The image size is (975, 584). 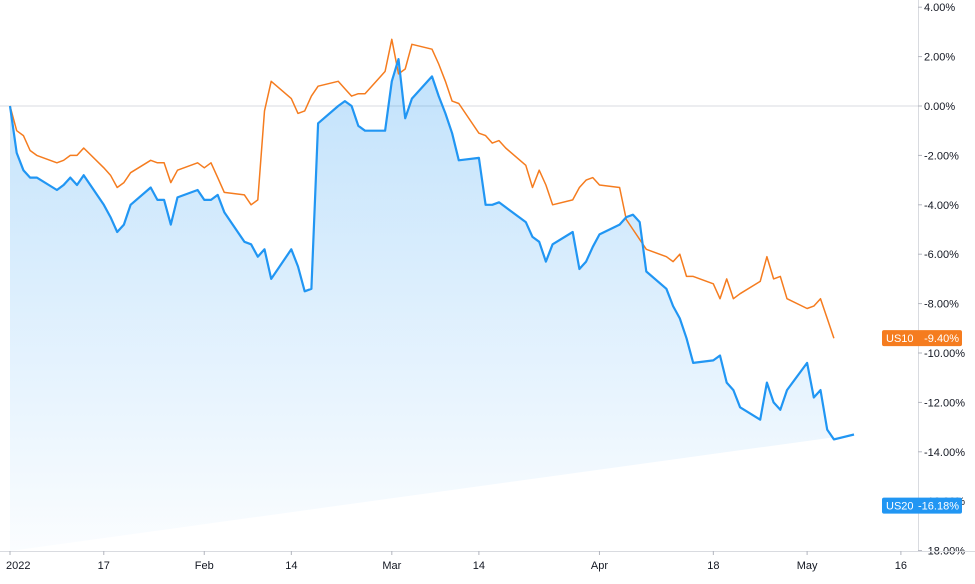 What do you see at coordinates (938, 507) in the screenshot?
I see `badge-value: -16.18%` at bounding box center [938, 507].